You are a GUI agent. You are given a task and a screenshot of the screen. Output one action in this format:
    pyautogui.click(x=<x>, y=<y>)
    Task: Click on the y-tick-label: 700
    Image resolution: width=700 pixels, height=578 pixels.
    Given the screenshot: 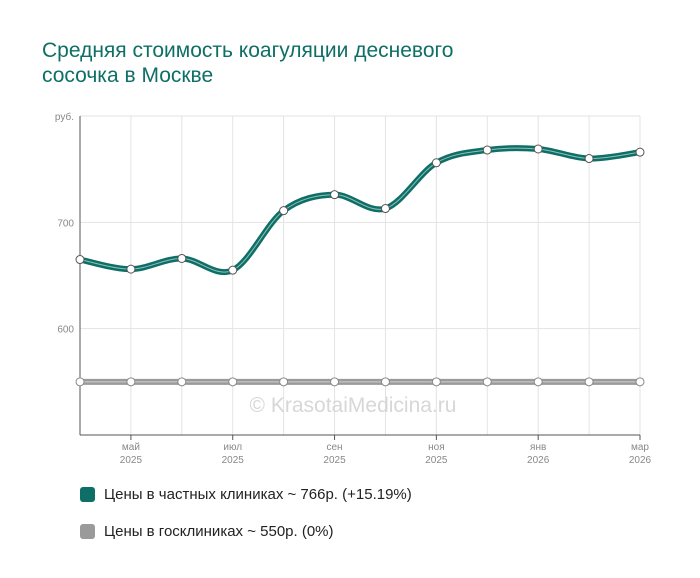 What is the action you would take?
    pyautogui.click(x=65, y=223)
    